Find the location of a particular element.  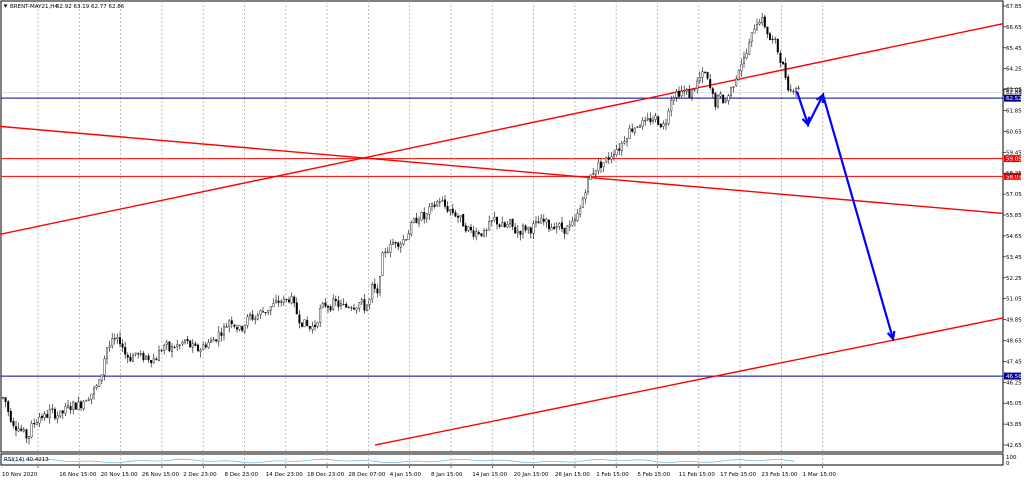

chart-header: BRENT-MAY21,H4 62.92 63.19 62.77 62.86 is located at coordinates (64, 7).